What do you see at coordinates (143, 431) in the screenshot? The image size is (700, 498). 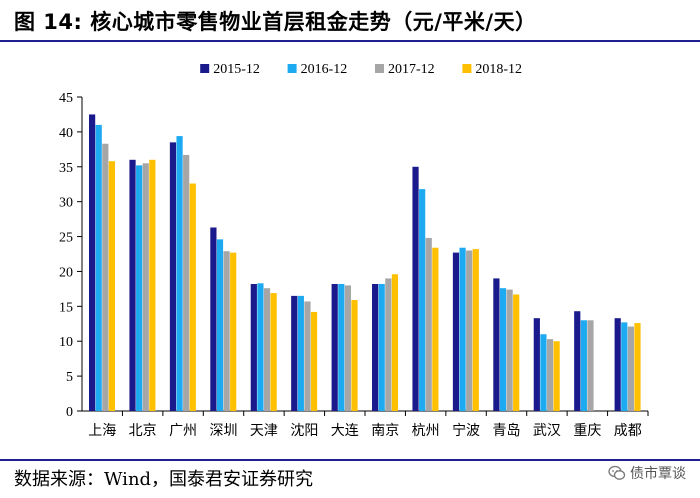 I see `x-tick-label: 北京` at bounding box center [143, 431].